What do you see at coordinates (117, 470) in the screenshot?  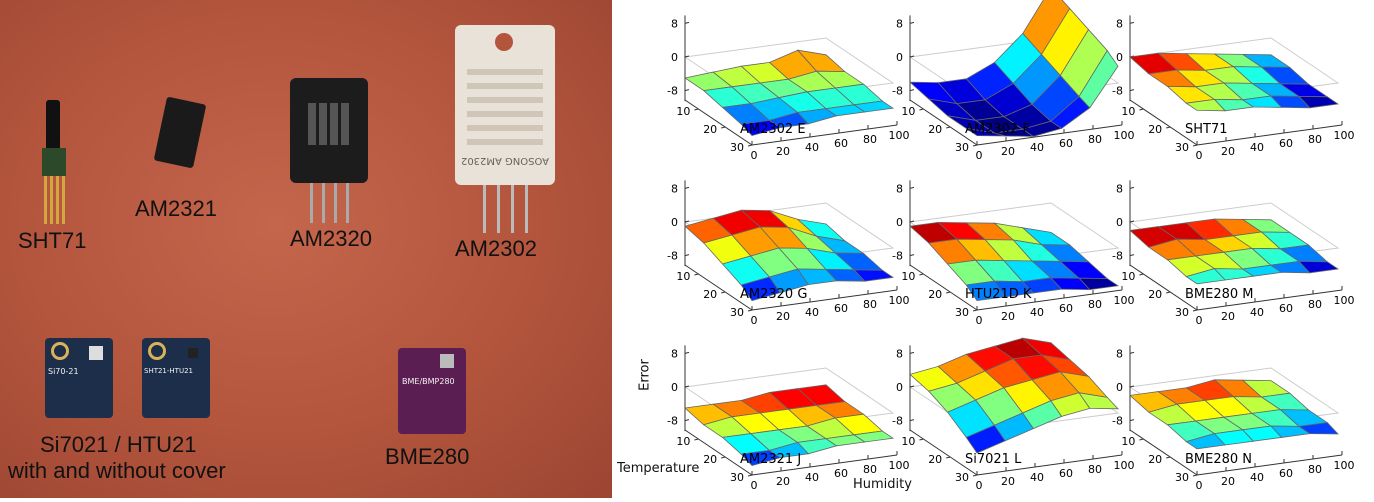 I see `label-with-without-cover: with and without cover` at bounding box center [117, 470].